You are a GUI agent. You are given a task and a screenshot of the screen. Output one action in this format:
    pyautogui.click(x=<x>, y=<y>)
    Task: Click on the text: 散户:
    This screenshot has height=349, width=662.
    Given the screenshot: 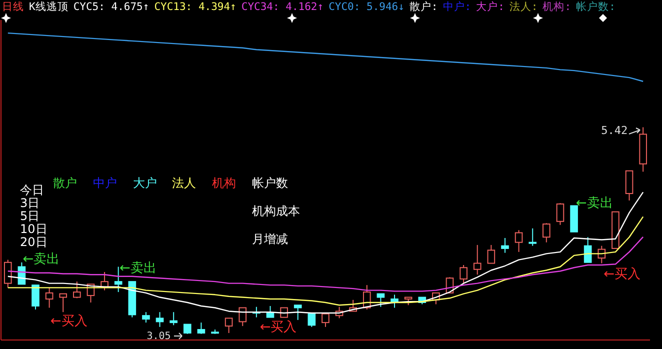 What is the action you would take?
    pyautogui.click(x=423, y=7)
    